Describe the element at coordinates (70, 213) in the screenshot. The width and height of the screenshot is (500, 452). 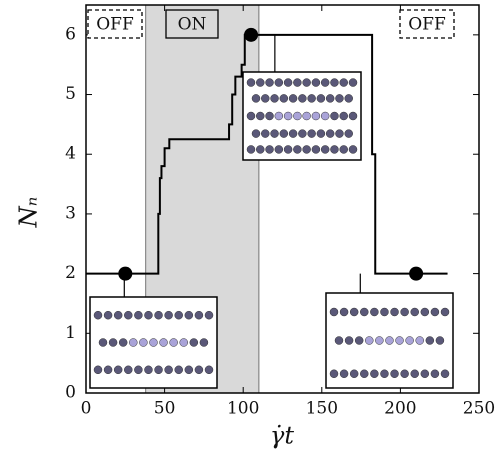
I see `y-tick-label: 3` at that location.